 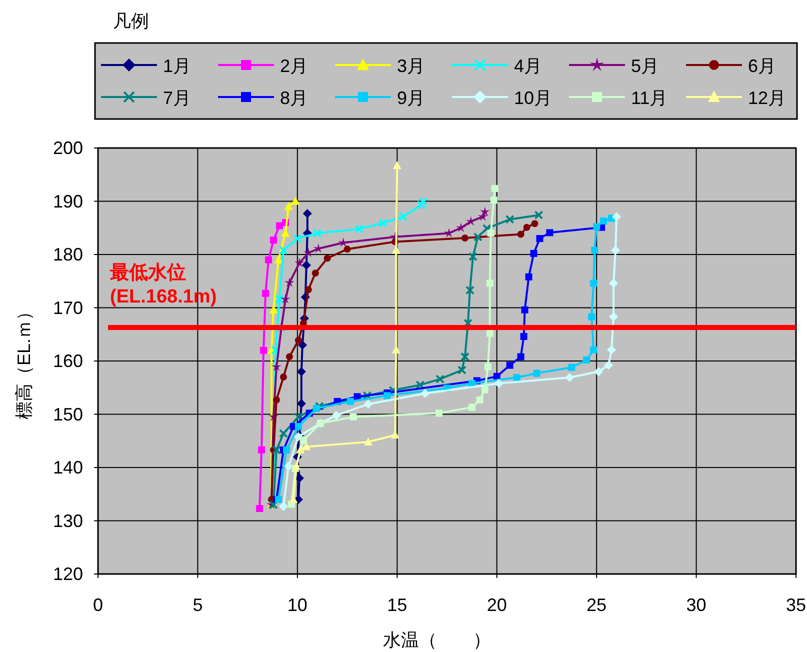 I want to click on x-tick-label: 5, so click(x=197, y=605).